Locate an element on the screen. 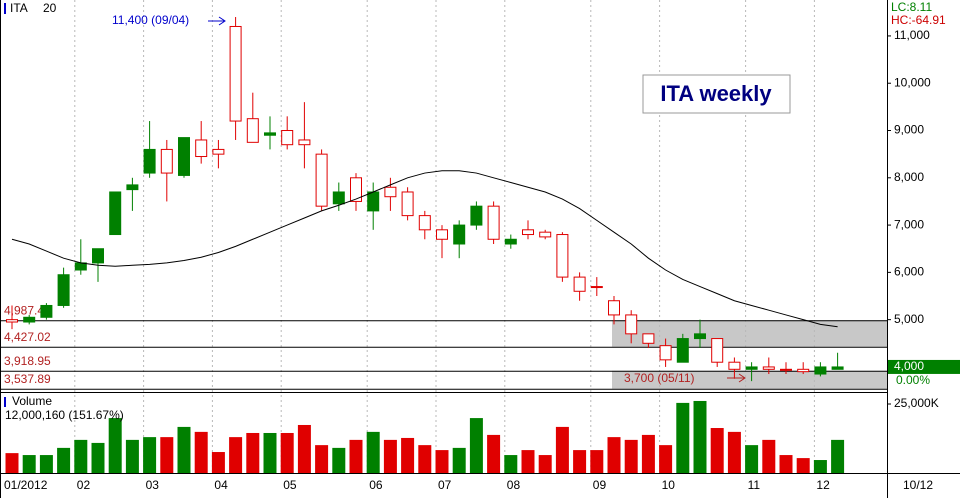 The height and width of the screenshot is (498, 960). x-tick-label: 04 is located at coordinates (221, 485).